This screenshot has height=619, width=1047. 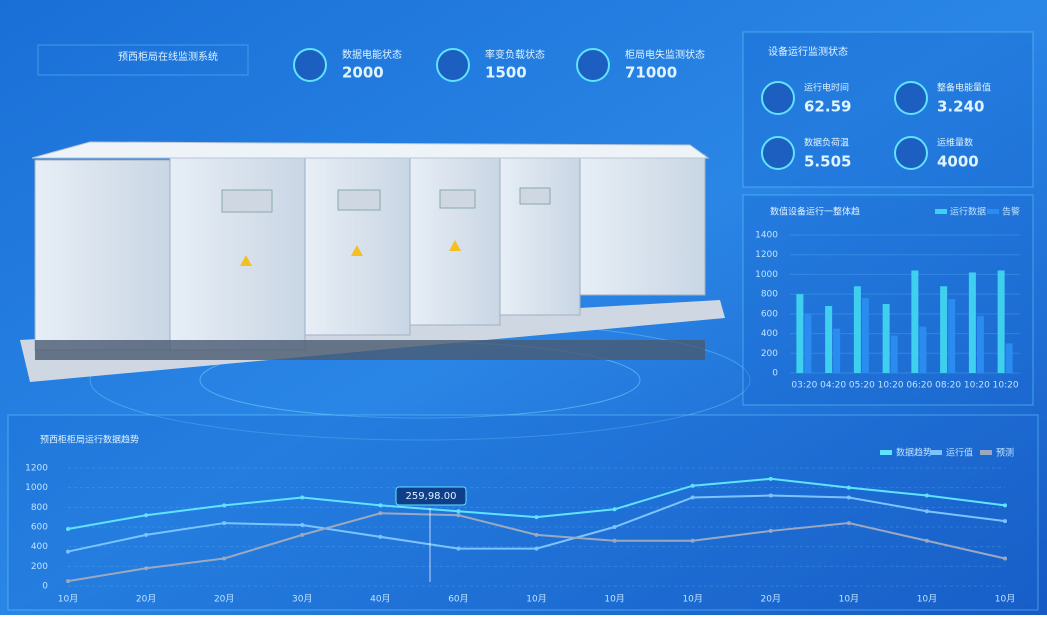 I want to click on panel-title: 设备运行监测状态, so click(x=808, y=51).